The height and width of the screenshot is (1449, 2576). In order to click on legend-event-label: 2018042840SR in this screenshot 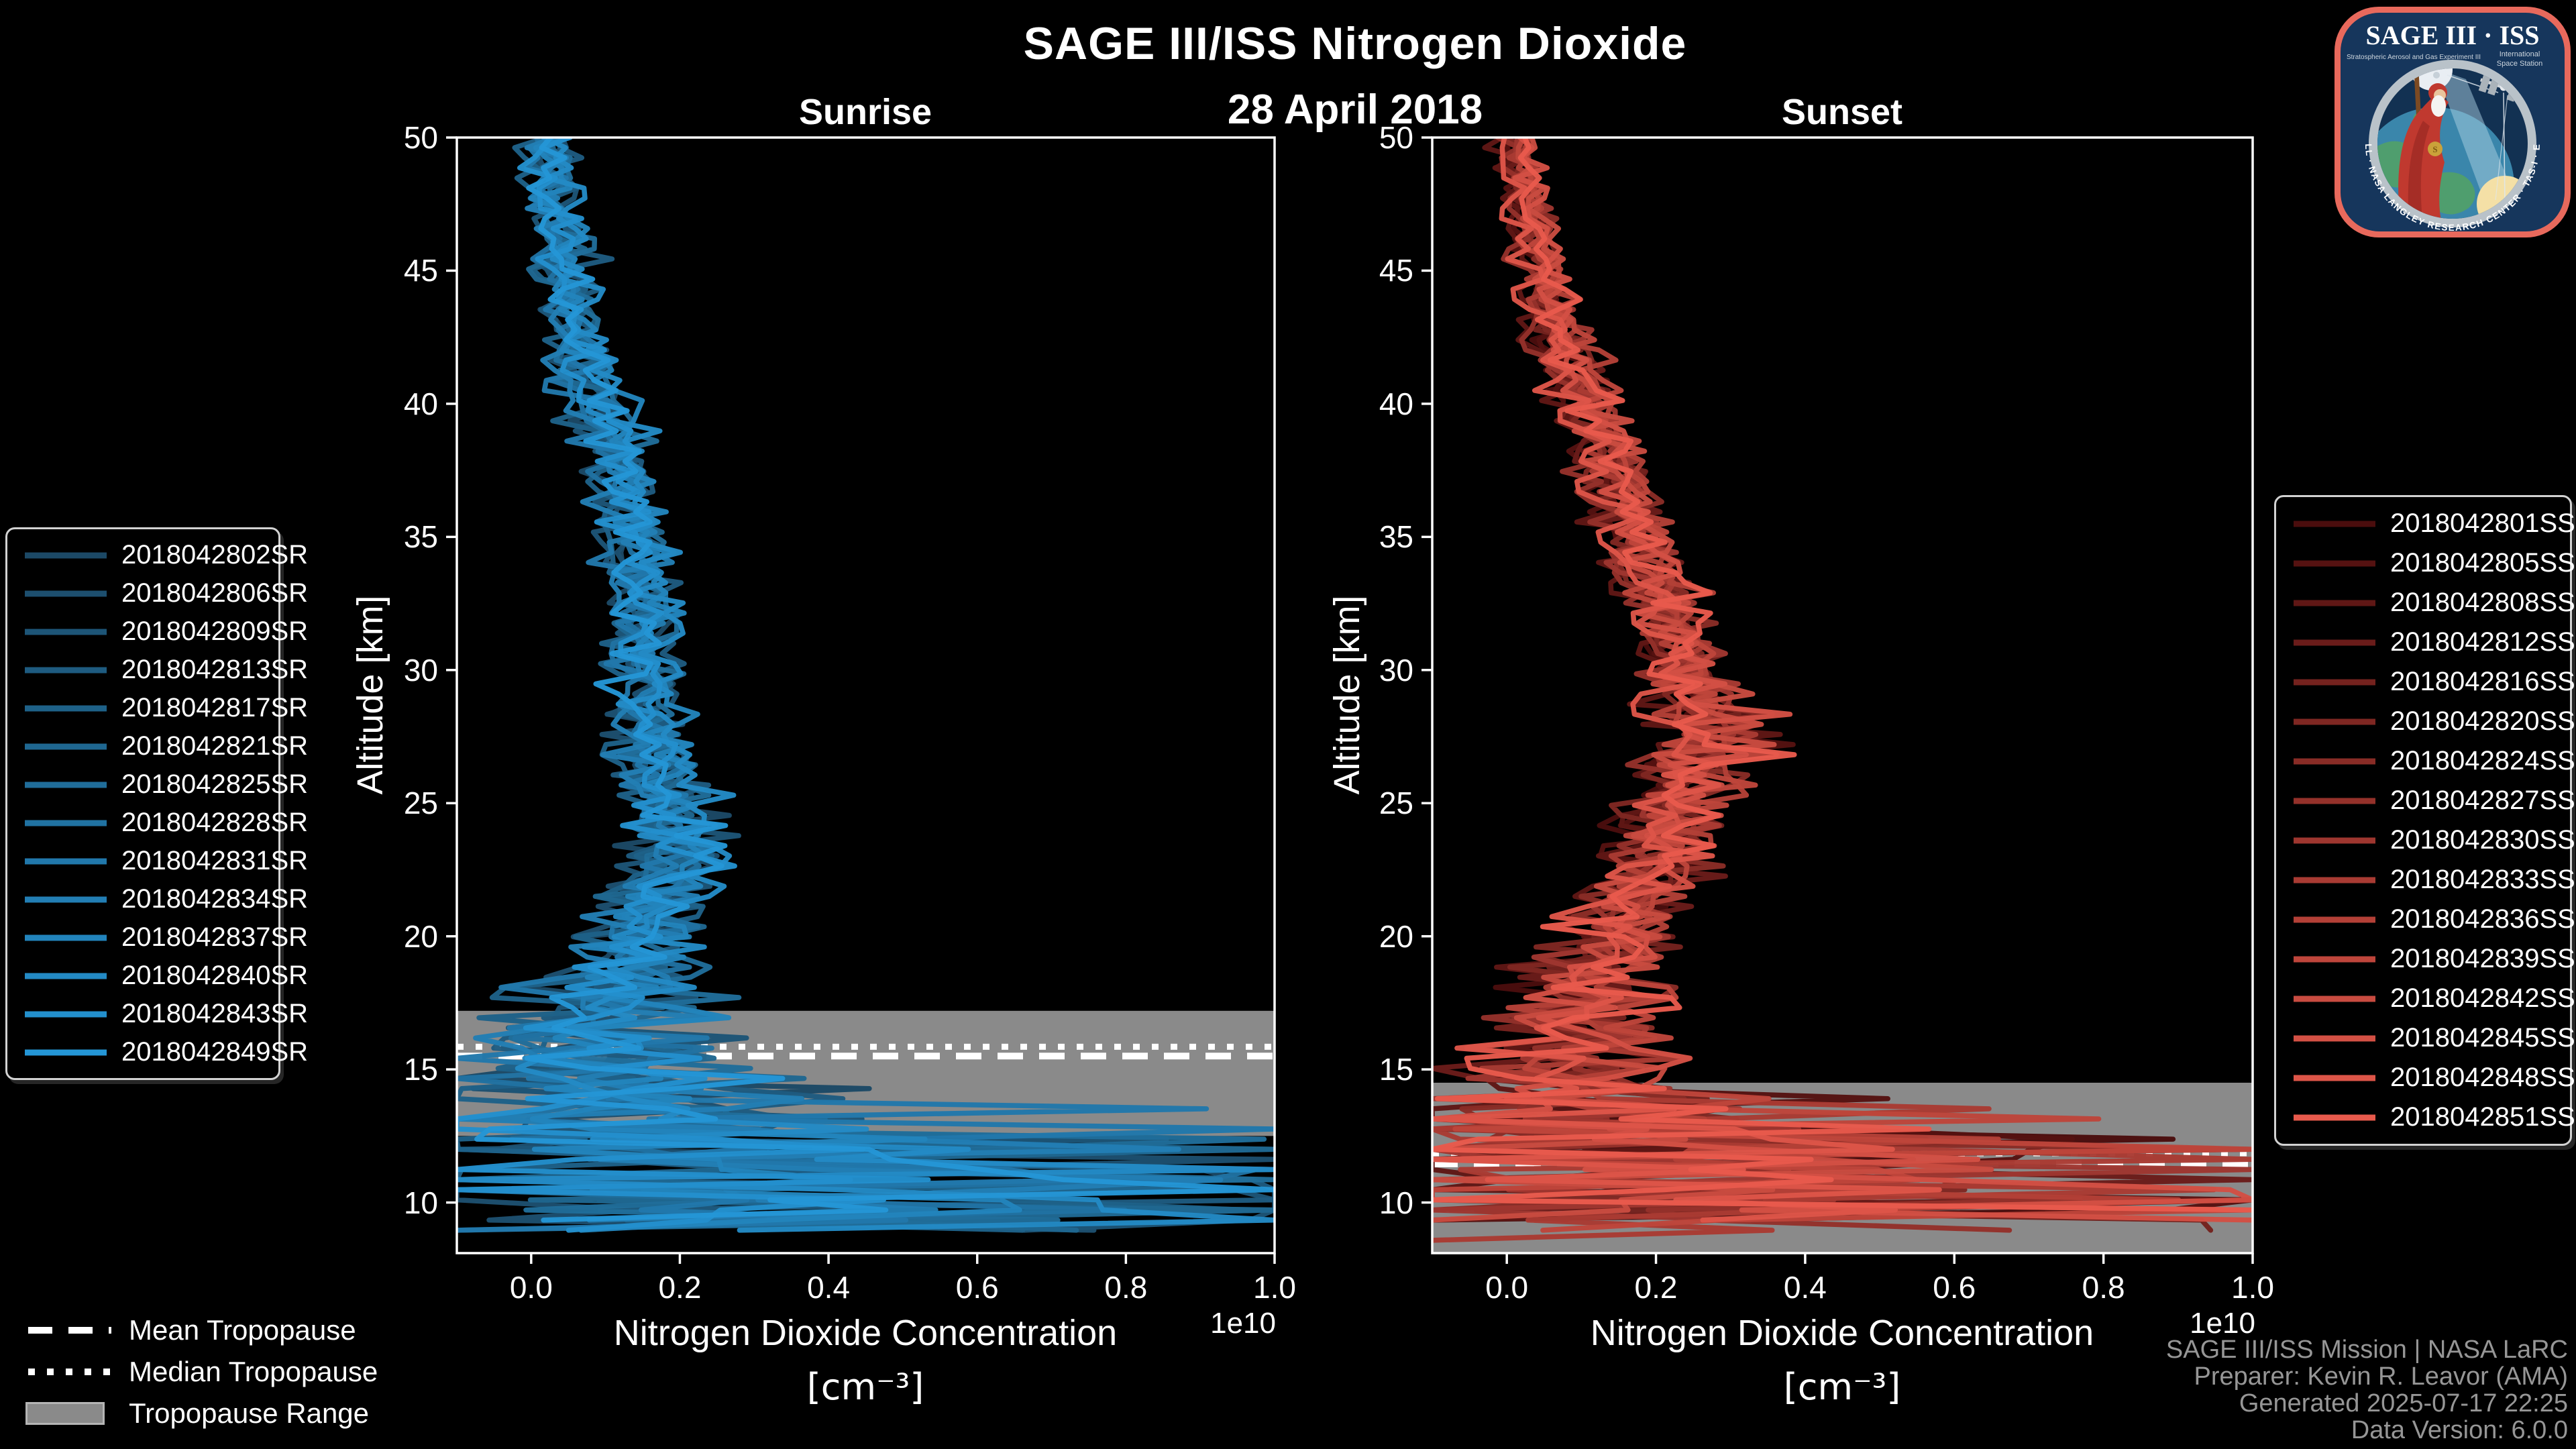, I will do `click(215, 975)`.